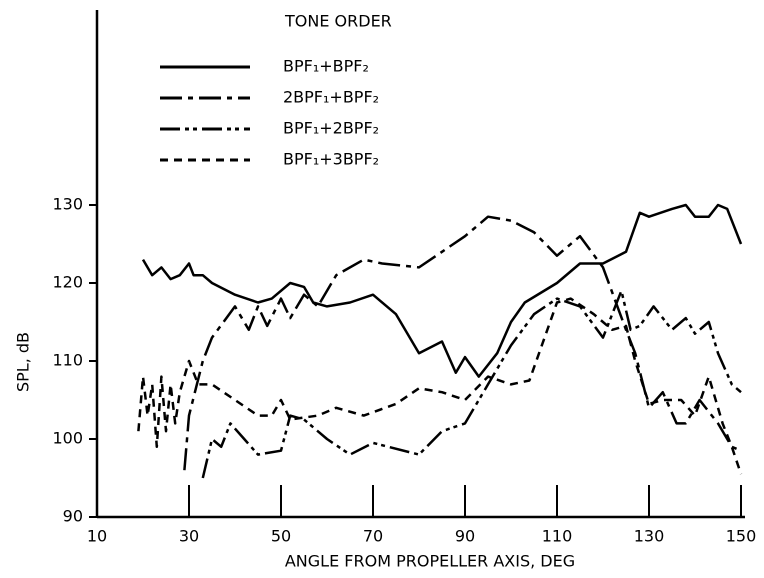 This screenshot has height=578, width=764. Describe the element at coordinates (67, 282) in the screenshot. I see `y-tick-label: 120` at that location.